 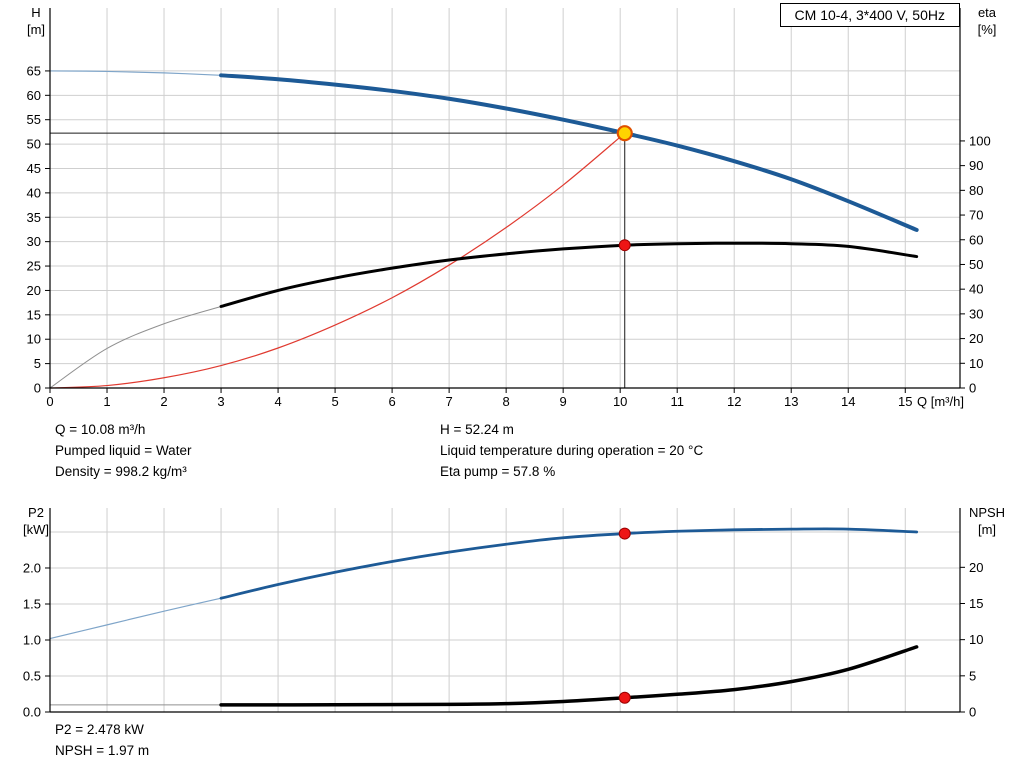 I want to click on x-tick-label: 1, so click(x=106, y=401).